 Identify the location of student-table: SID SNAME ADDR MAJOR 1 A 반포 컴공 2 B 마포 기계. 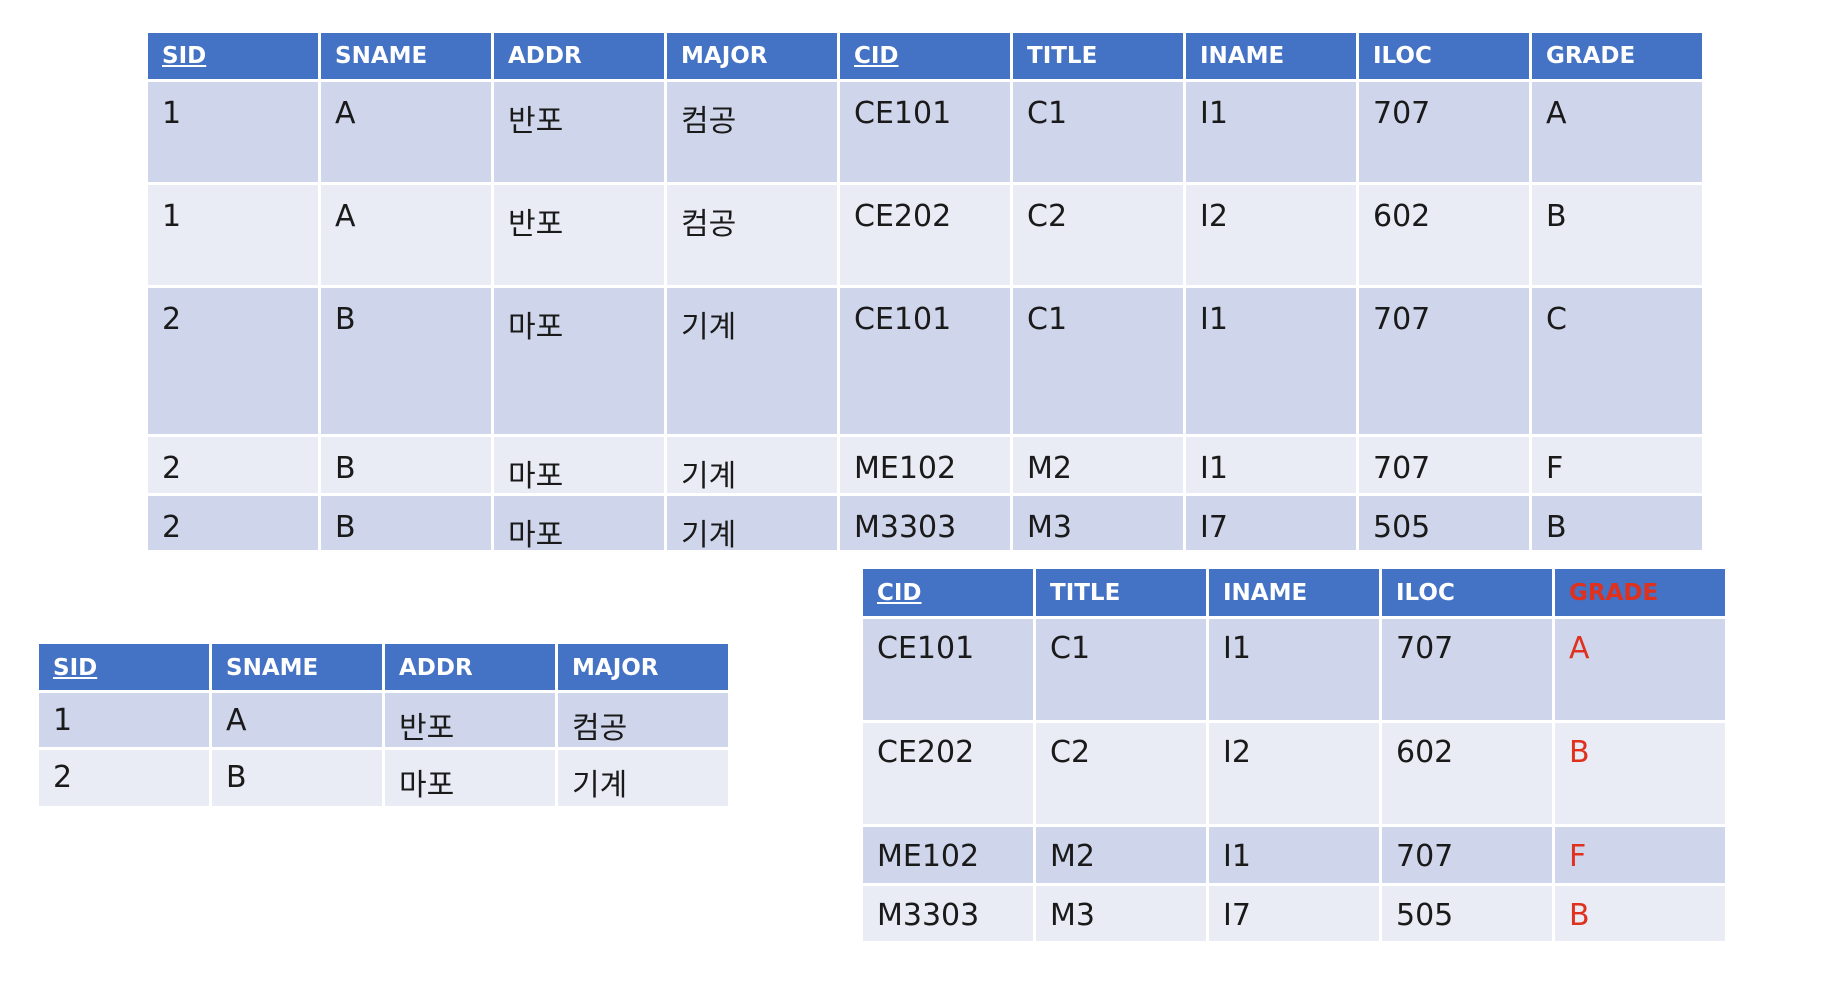
(383, 725).